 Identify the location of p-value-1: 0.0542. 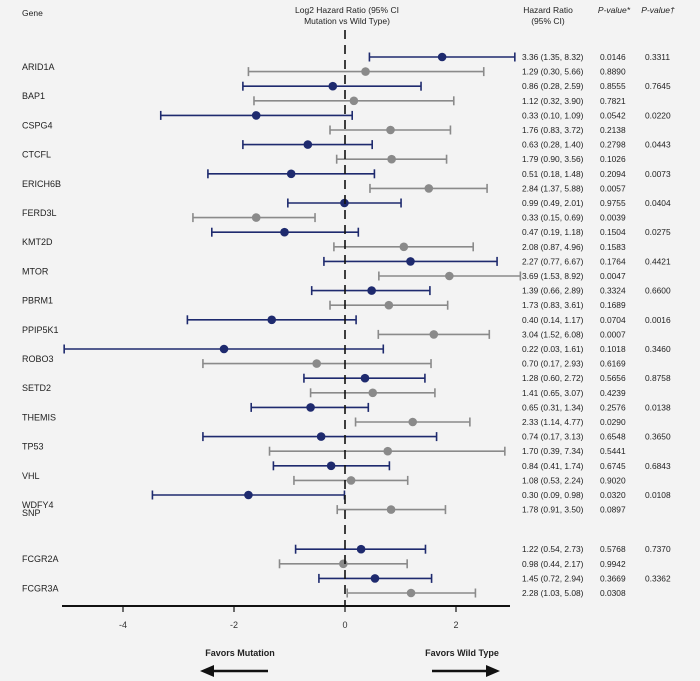
(613, 115).